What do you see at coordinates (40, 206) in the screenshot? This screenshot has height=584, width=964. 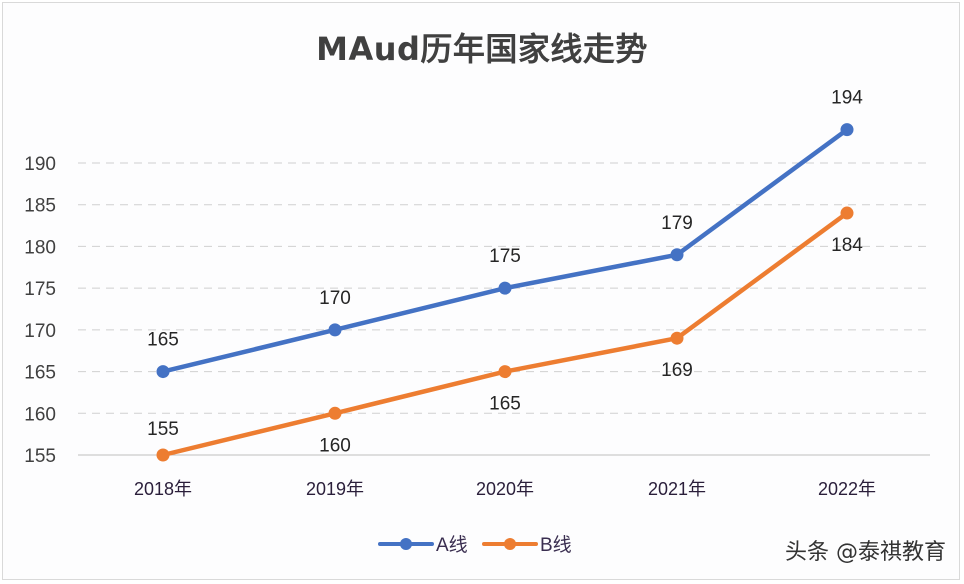 I see `y-tick-label: 185` at bounding box center [40, 206].